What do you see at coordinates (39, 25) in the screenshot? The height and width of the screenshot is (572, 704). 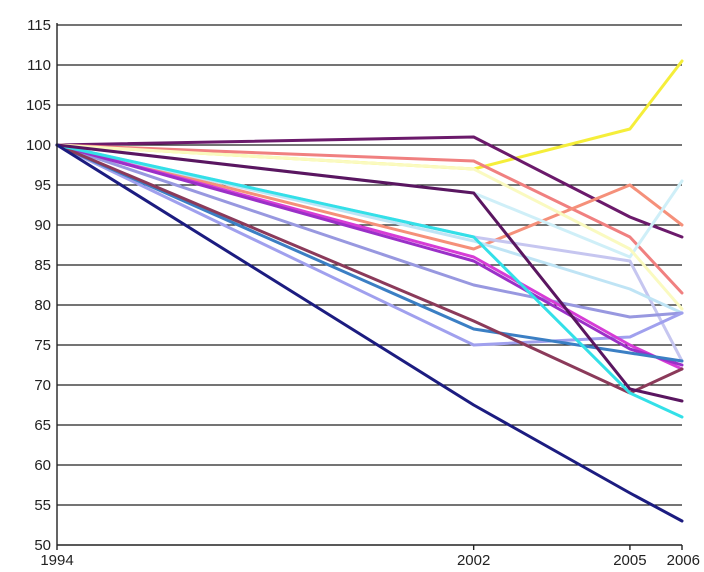 I see `y-tick-label: 115` at bounding box center [39, 25].